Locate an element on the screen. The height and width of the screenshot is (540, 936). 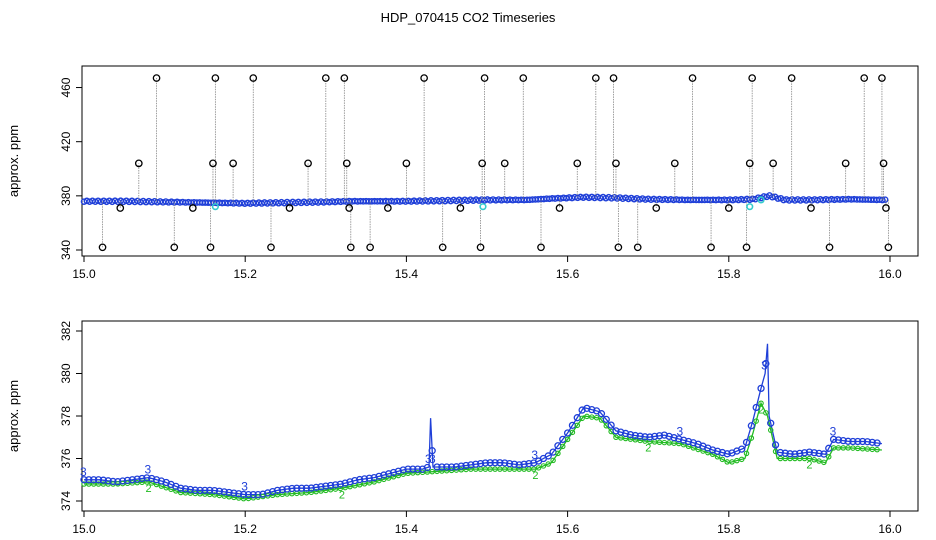
x-tick-label: 15.4 is located at coordinates (407, 529).